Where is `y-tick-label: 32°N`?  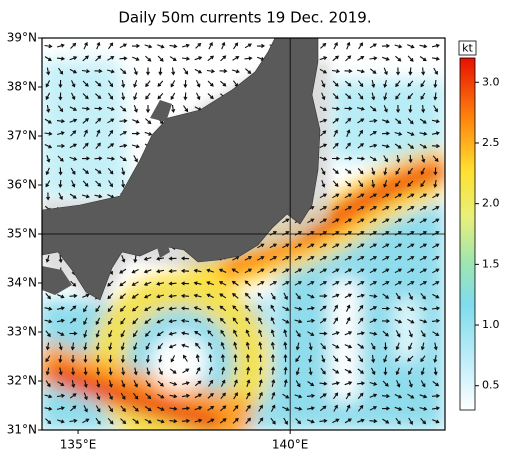 y-tick-label: 32°N is located at coordinates (22, 381).